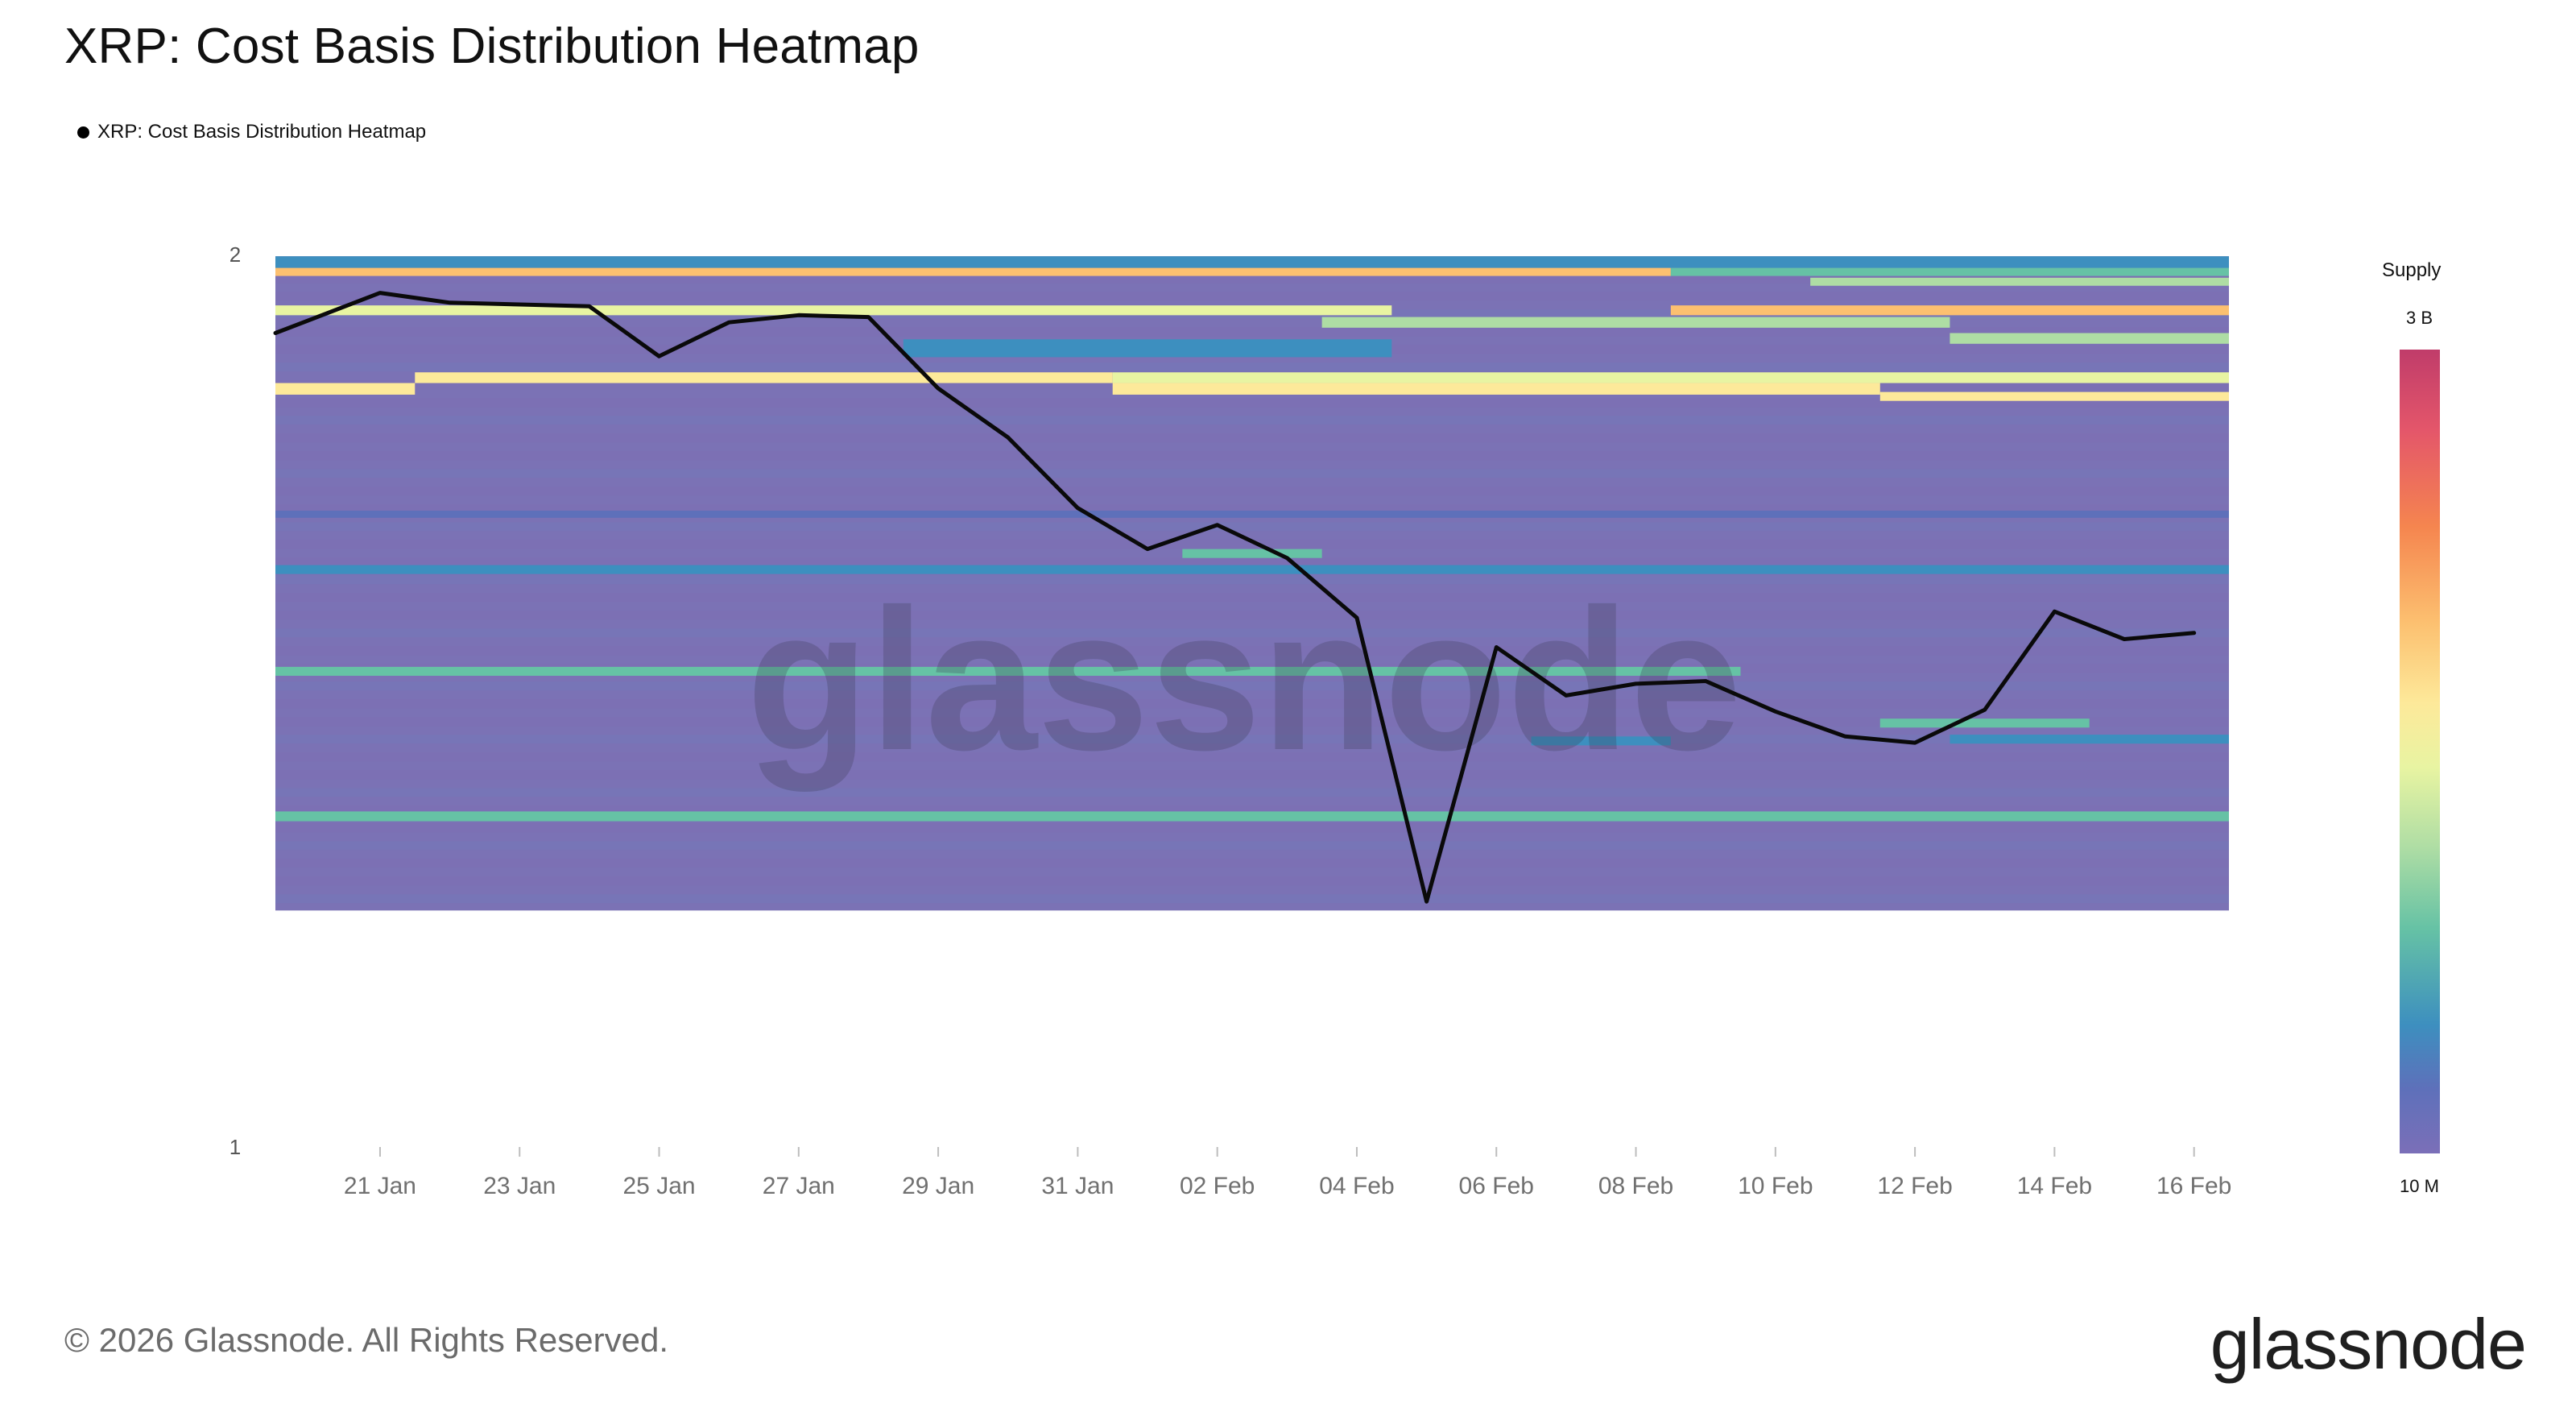 This screenshot has height=1412, width=2576. What do you see at coordinates (2368, 1344) in the screenshot?
I see `brand-logo: glassnode` at bounding box center [2368, 1344].